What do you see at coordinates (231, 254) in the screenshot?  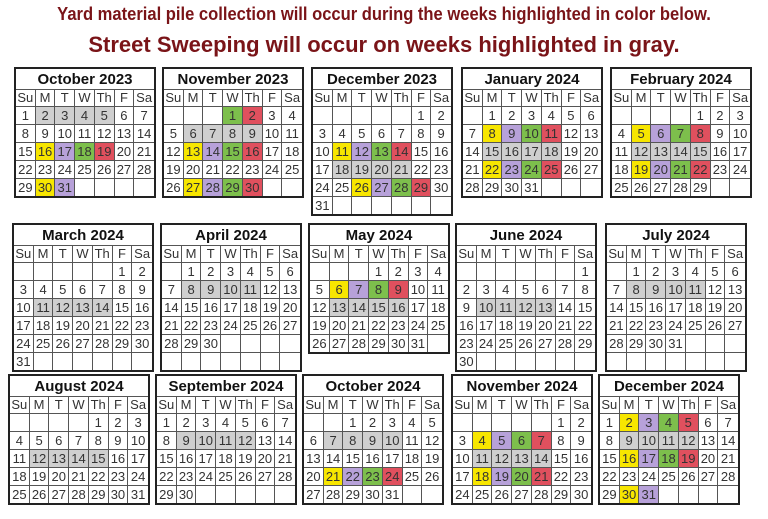 I see `weekday-header: W` at bounding box center [231, 254].